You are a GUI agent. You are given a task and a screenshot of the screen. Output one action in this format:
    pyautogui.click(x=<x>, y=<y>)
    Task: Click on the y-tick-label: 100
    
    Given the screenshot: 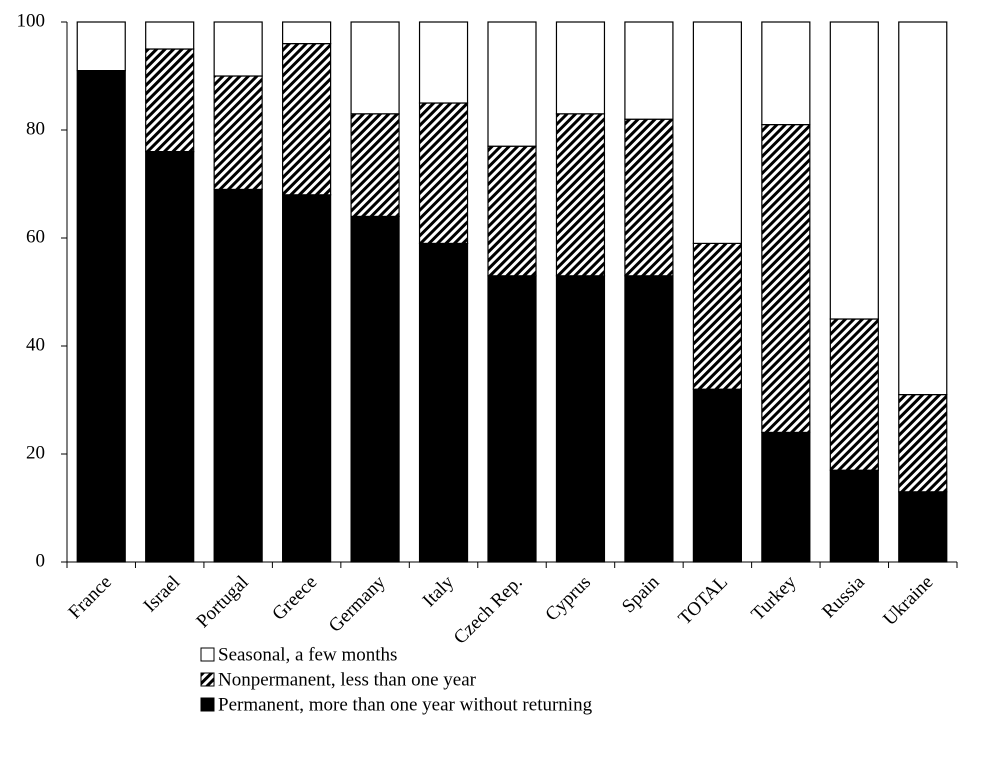 What is the action you would take?
    pyautogui.click(x=31, y=20)
    